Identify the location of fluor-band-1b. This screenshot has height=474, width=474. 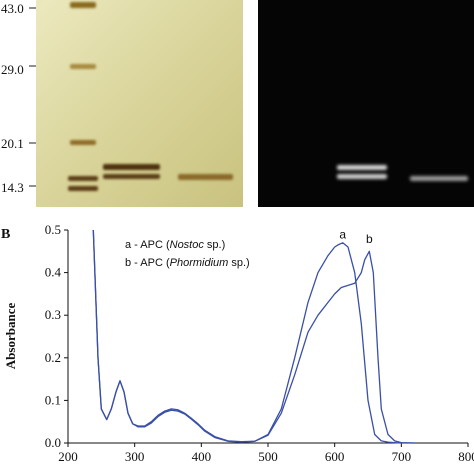
(362, 176).